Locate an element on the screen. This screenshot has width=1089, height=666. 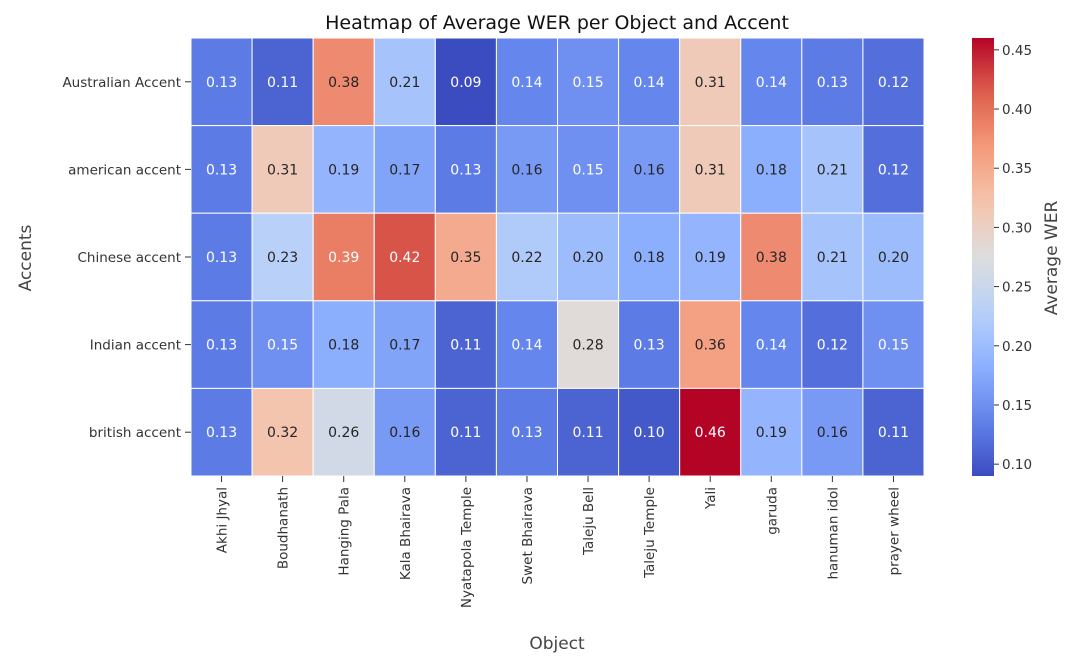
heatmap-cell-value: 0.10 is located at coordinates (649, 433).